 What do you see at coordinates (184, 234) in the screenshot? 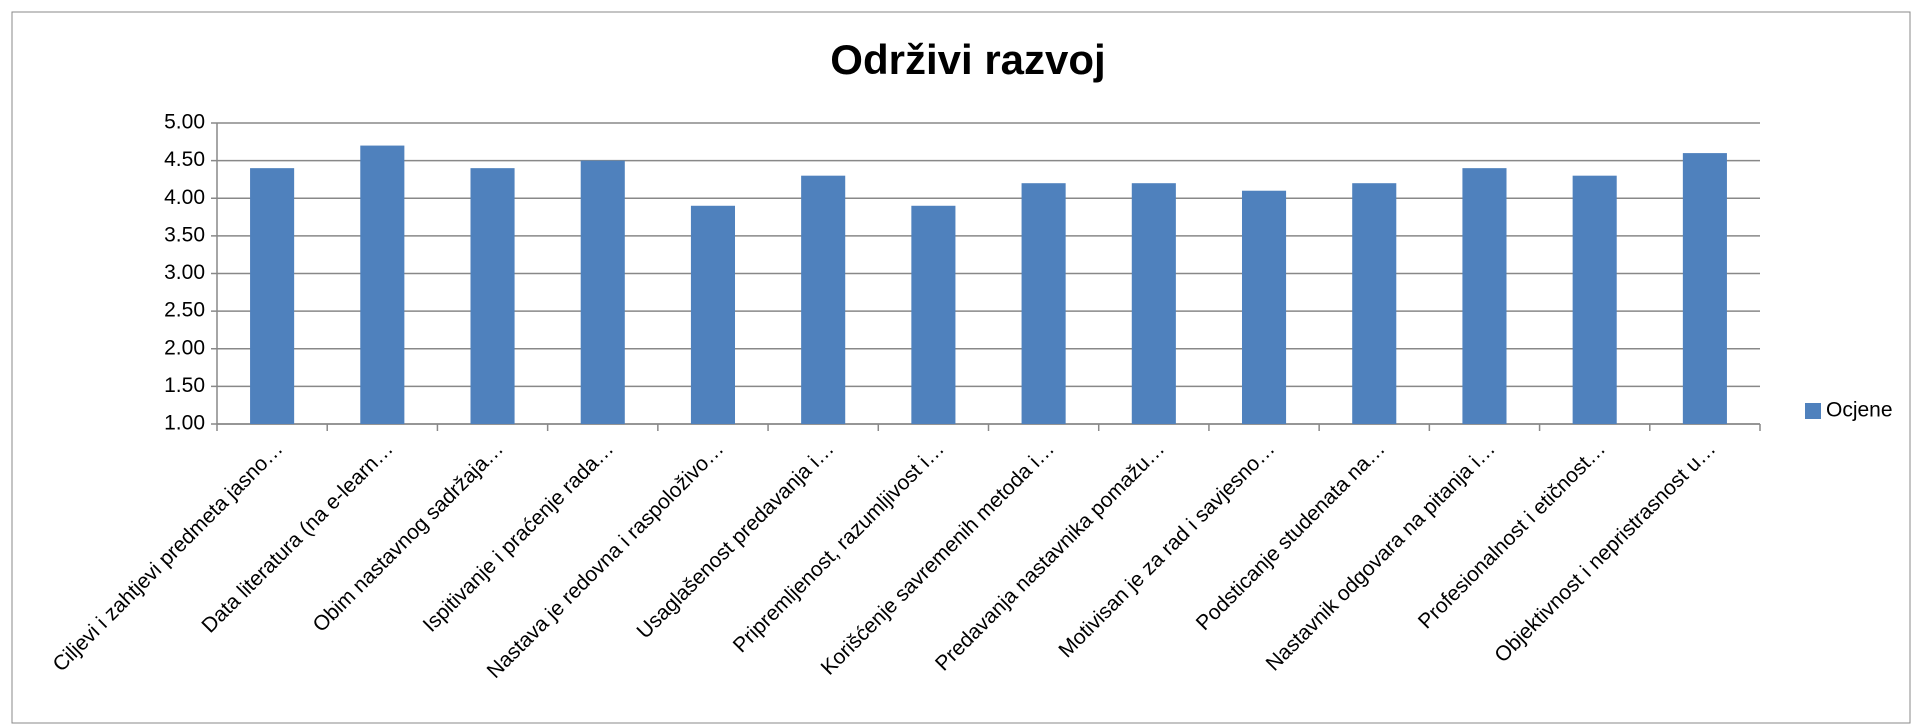
I see `y-tick-label: 3.50` at bounding box center [184, 234].